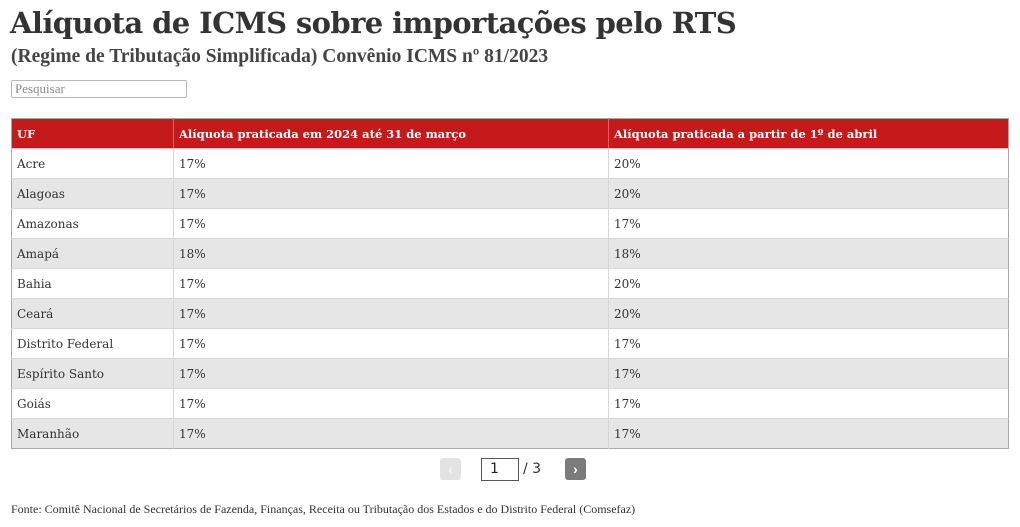  I want to click on cell-uf: Espírito Santo, so click(92, 373).